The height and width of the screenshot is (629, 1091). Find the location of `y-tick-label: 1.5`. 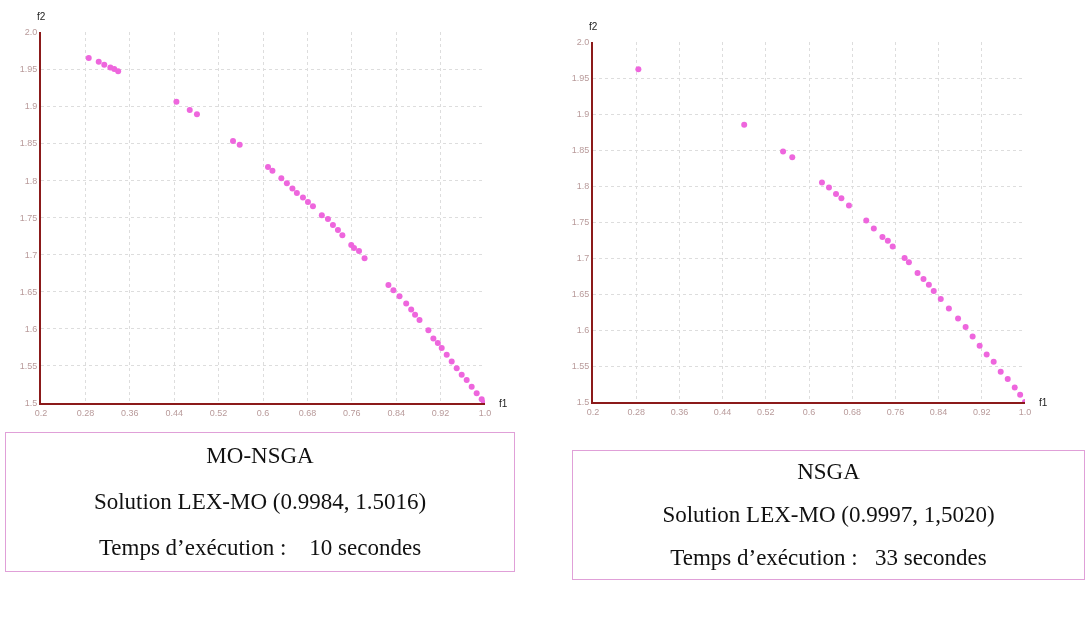

y-tick-label: 1.5 is located at coordinates (583, 402).